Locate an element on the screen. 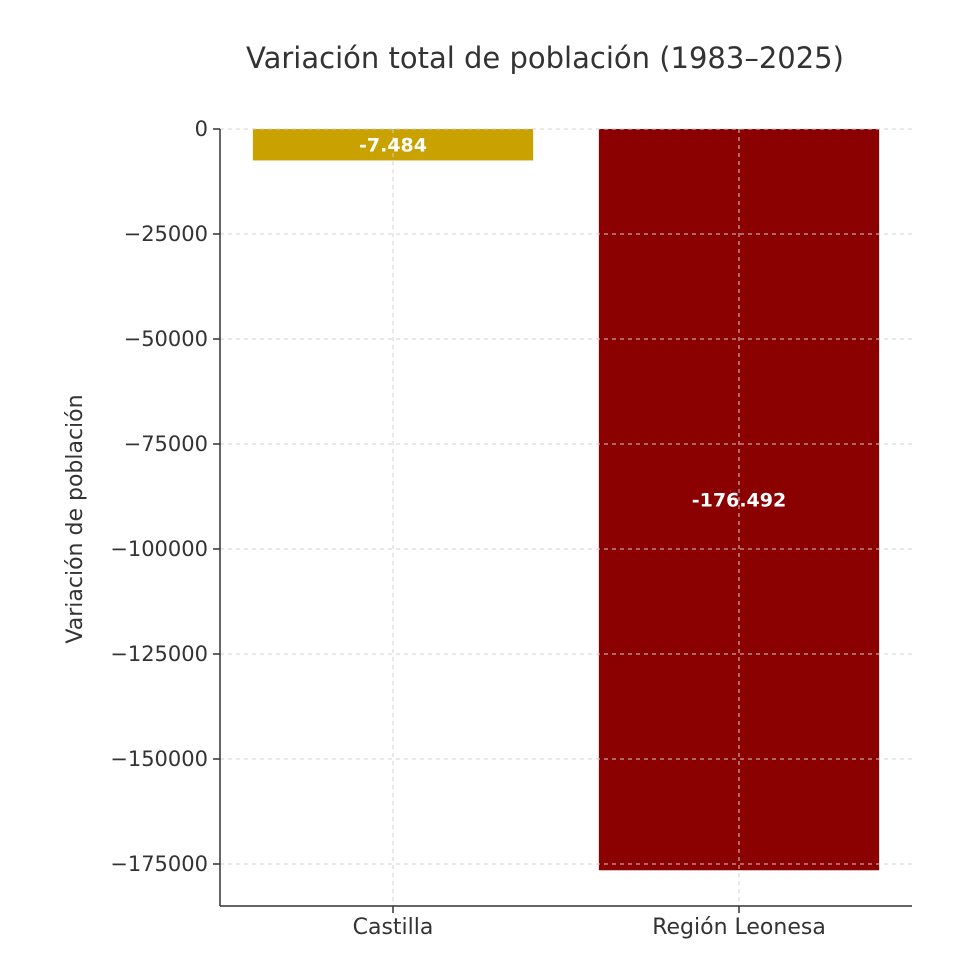  data-label: -176.492 is located at coordinates (739, 501).